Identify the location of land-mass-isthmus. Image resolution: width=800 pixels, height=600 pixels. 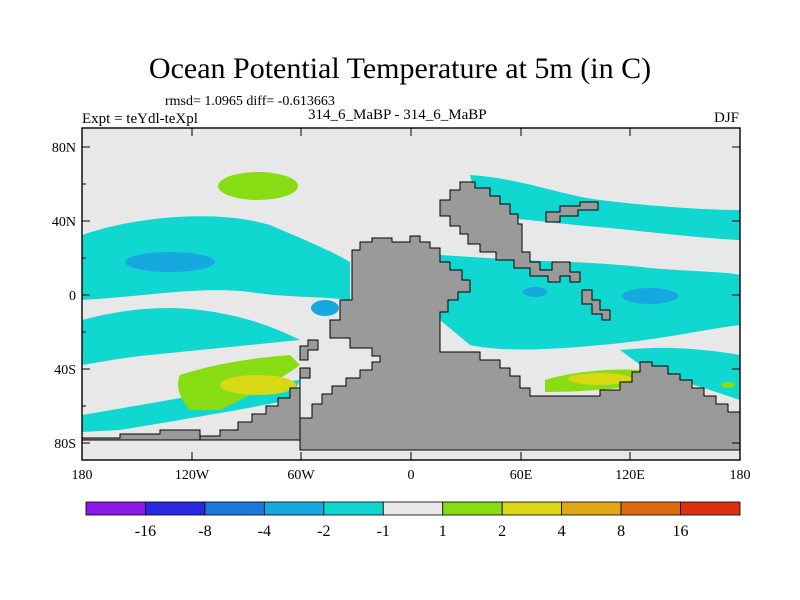
(309, 350).